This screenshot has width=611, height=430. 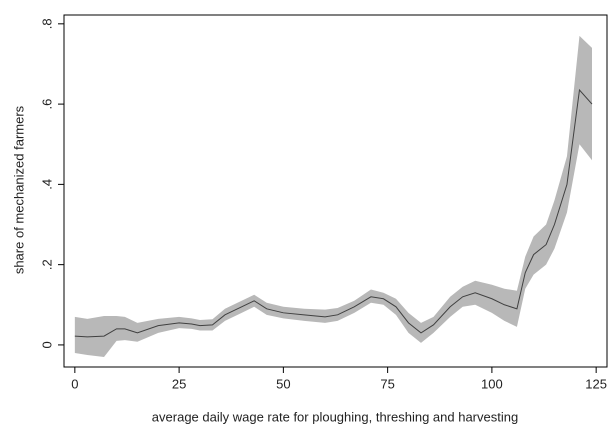 What do you see at coordinates (46, 104) in the screenshot?
I see `y-tick-label: .6` at bounding box center [46, 104].